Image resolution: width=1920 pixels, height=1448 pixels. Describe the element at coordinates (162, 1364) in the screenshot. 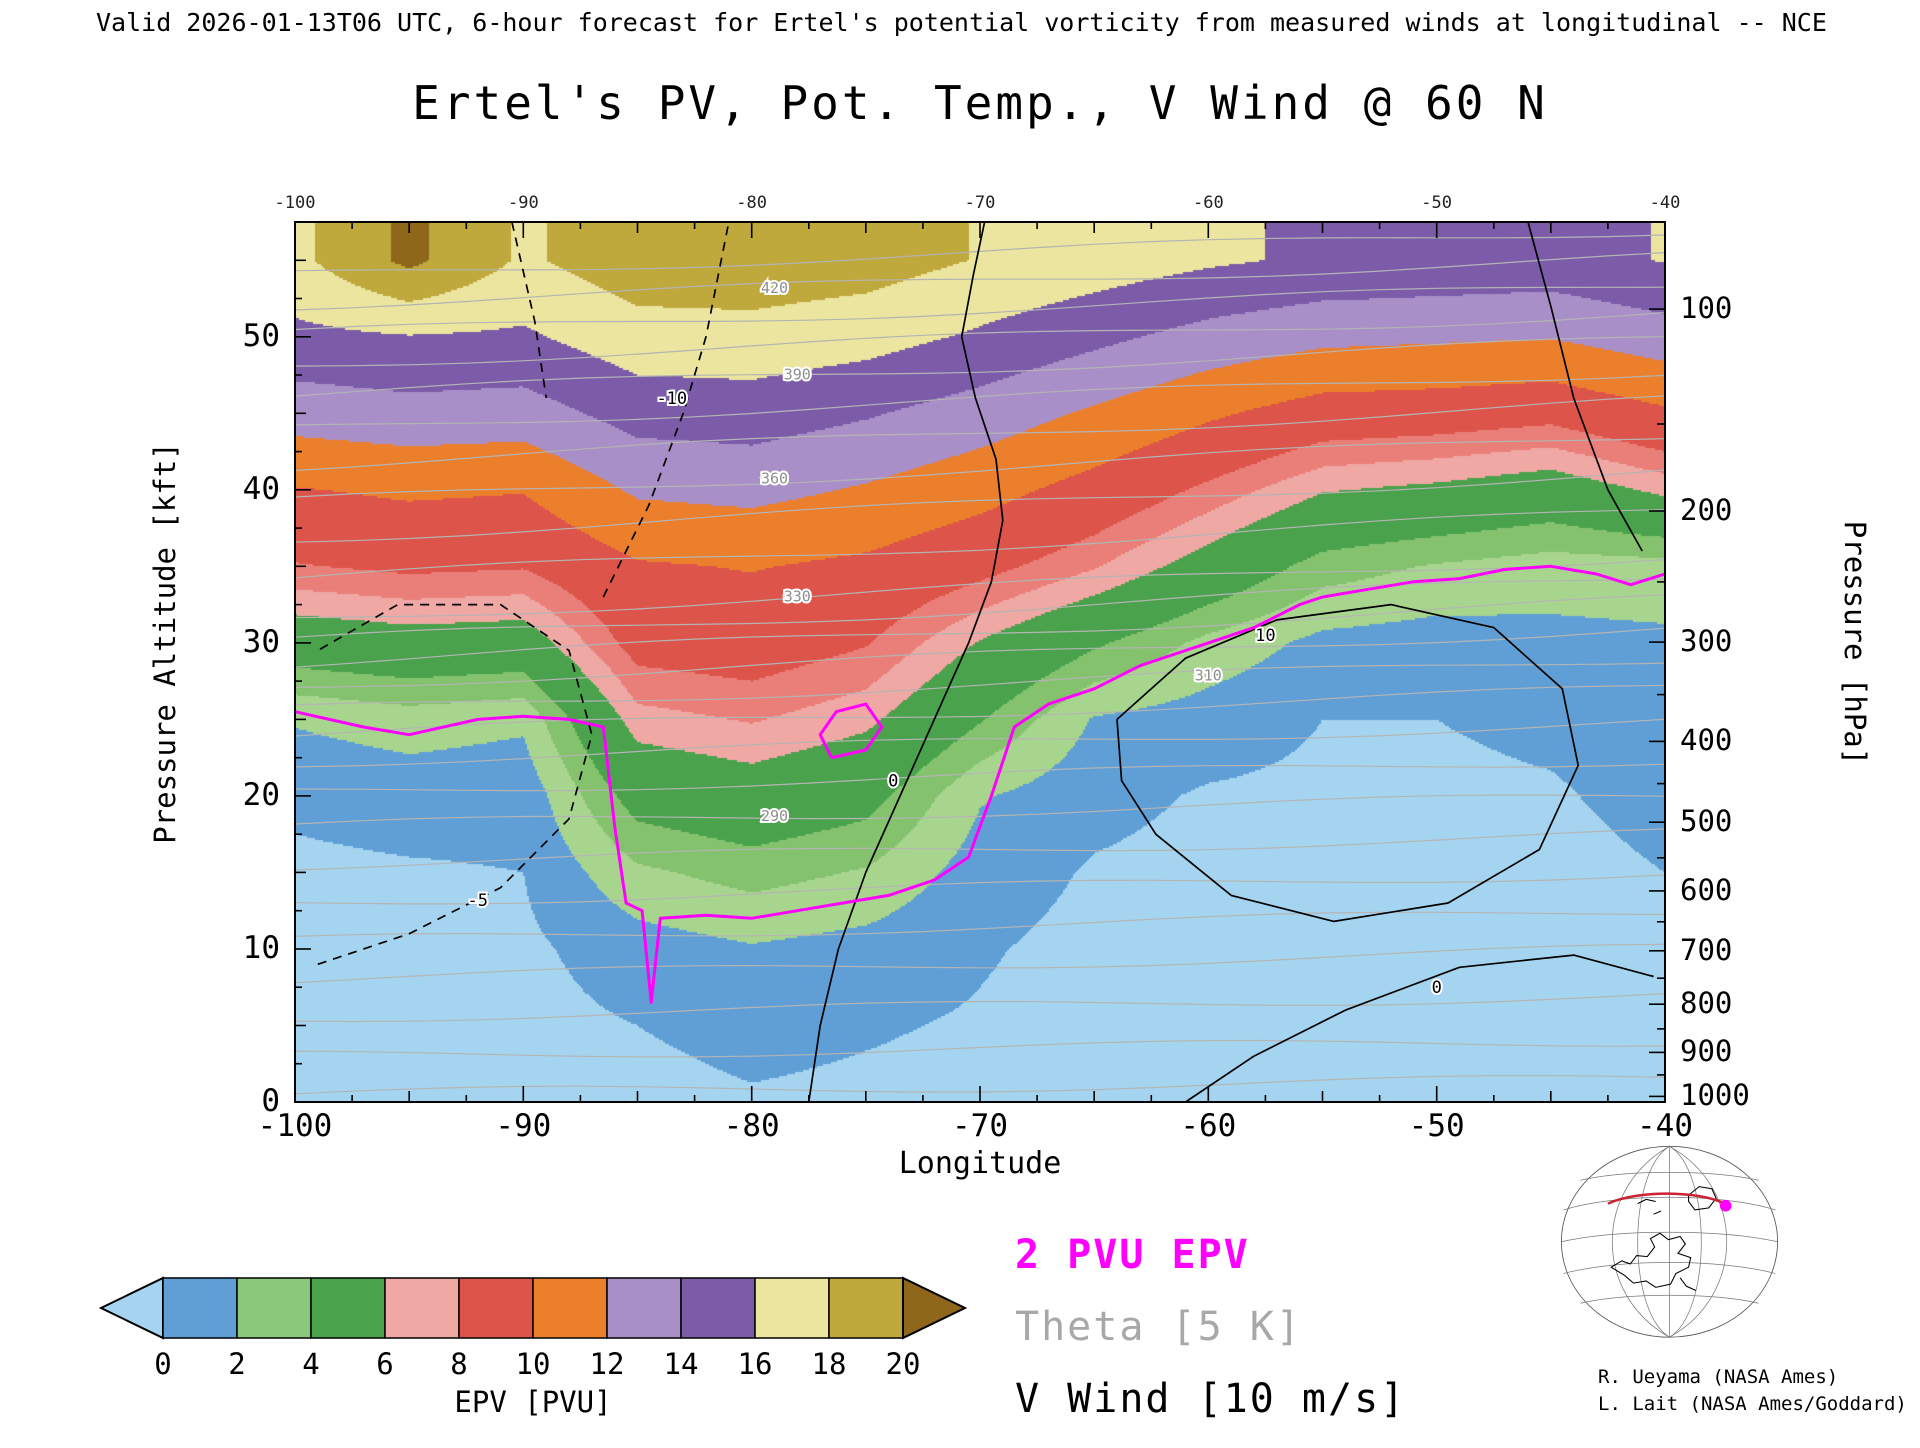

I see `colorbar-tick-label: 0` at that location.